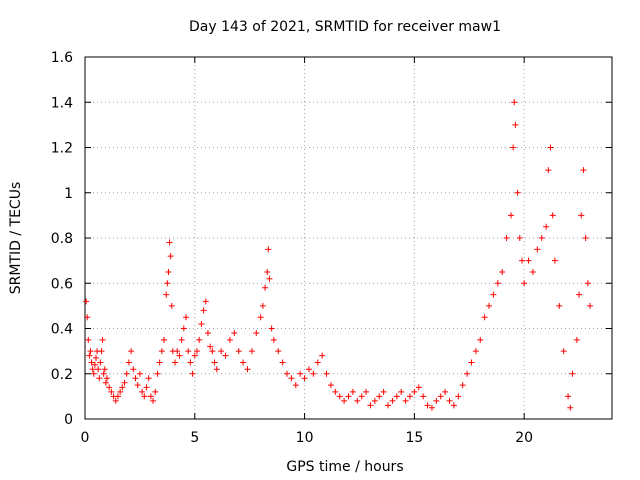  What do you see at coordinates (62, 149) in the screenshot?
I see `y-tick-label: 1.2` at bounding box center [62, 149].